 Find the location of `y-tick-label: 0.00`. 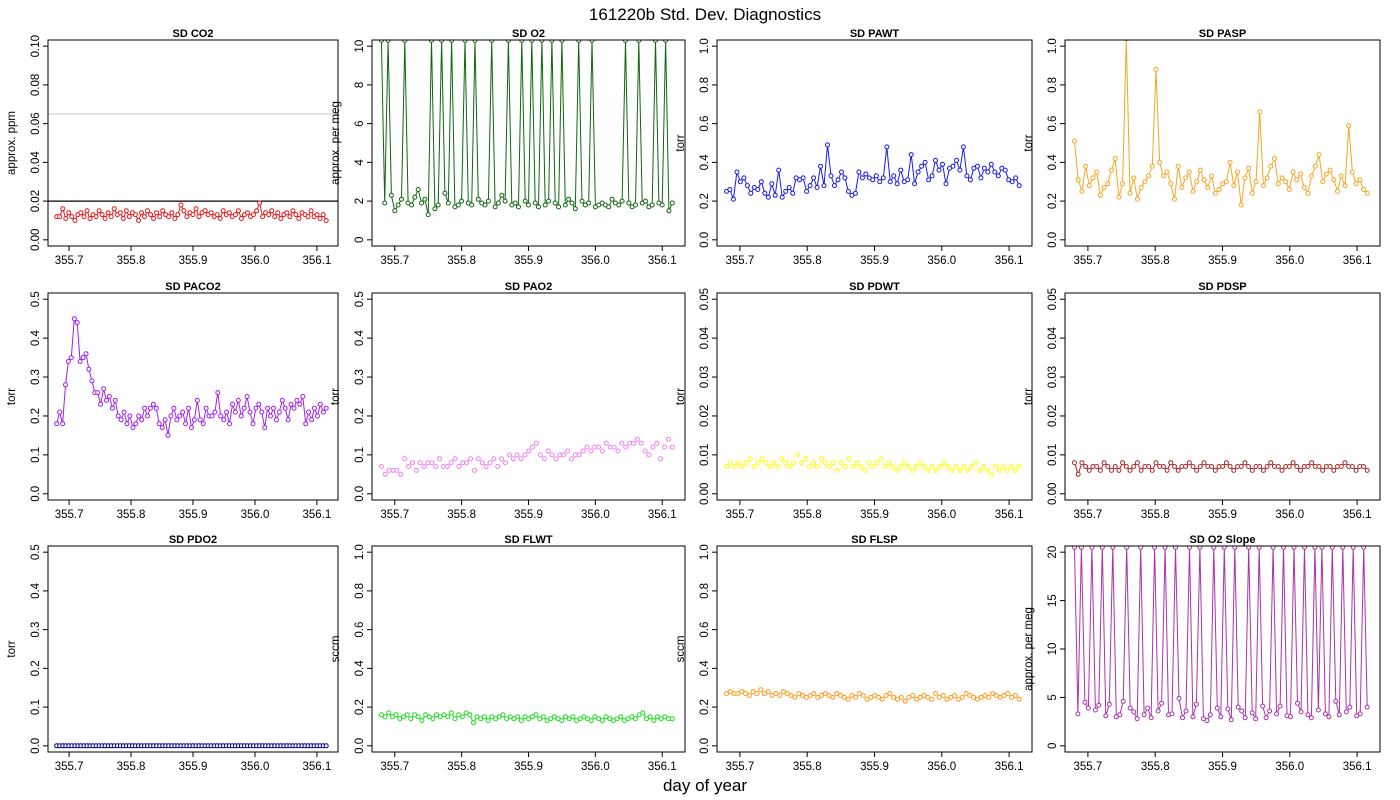

y-tick-label: 0.00 is located at coordinates (1053, 494).